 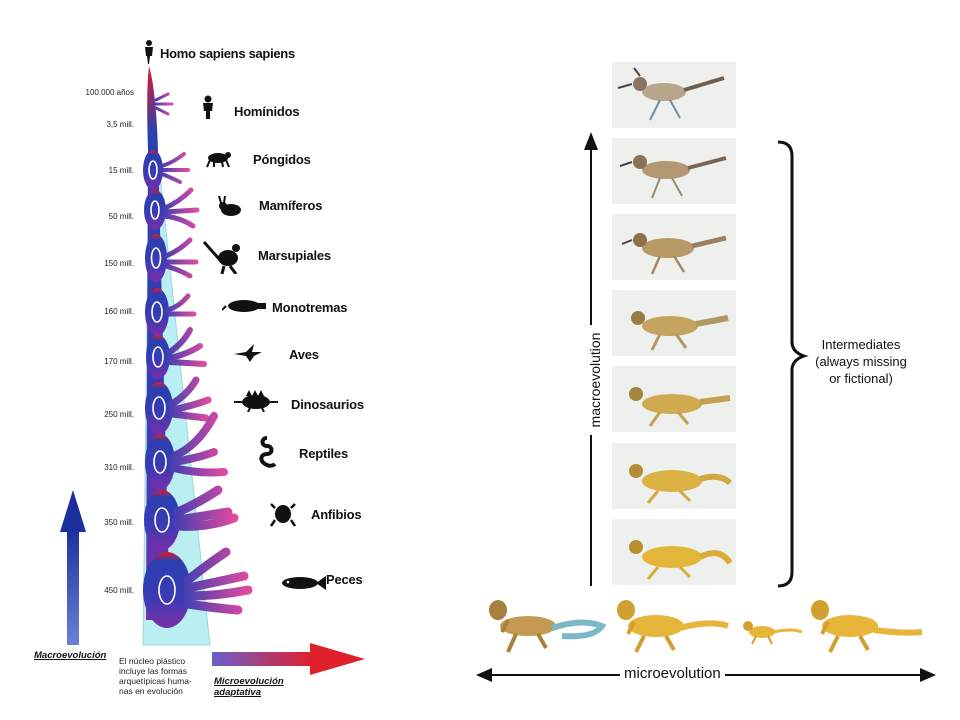 What do you see at coordinates (249, 687) in the screenshot?
I see `microevolucion-label: Microevolución adaptativa` at bounding box center [249, 687].